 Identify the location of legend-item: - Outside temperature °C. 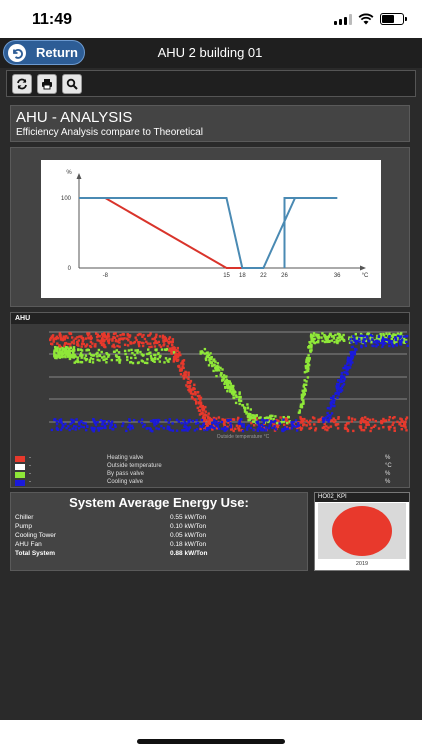
(209, 467).